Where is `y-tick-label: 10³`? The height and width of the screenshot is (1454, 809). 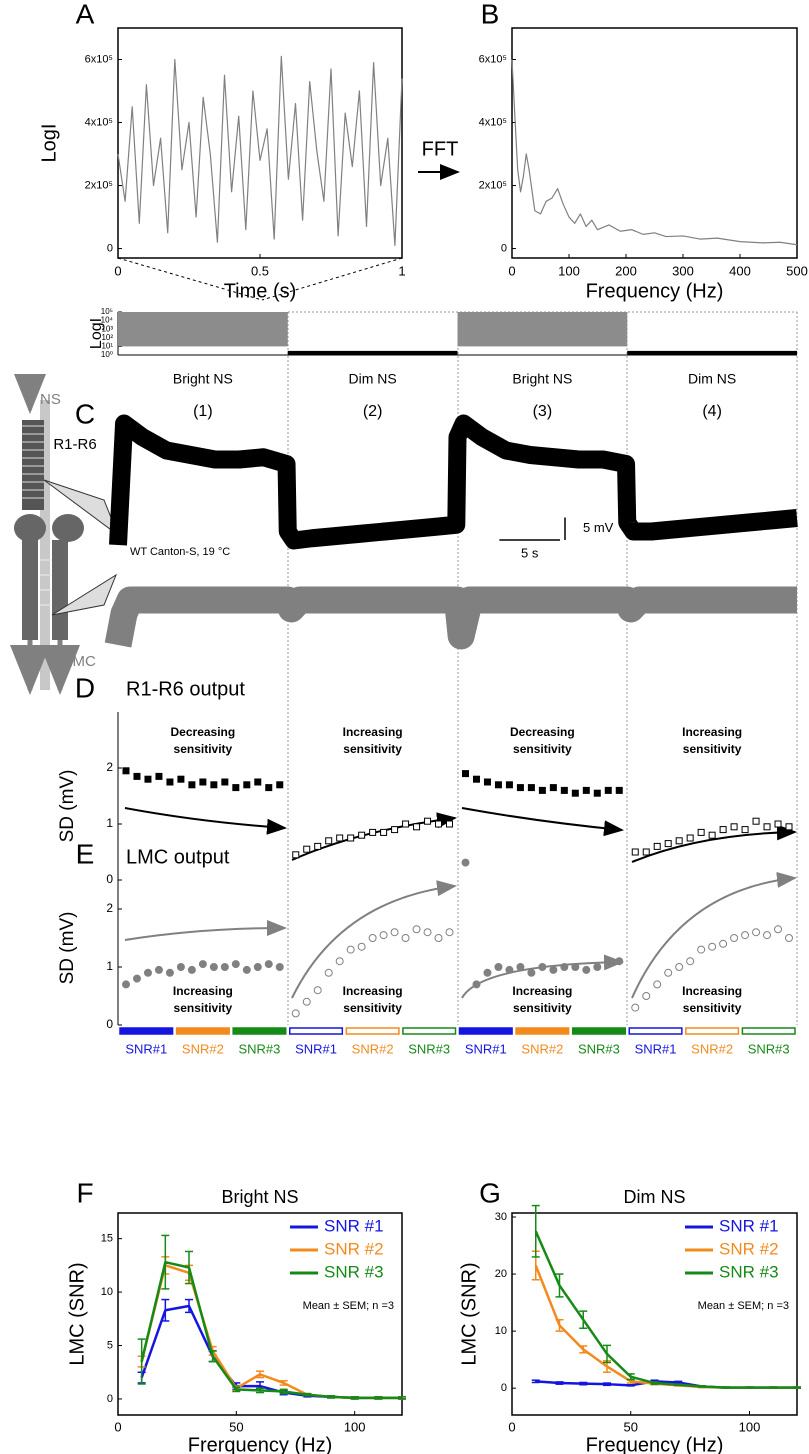 y-tick-label: 10³ is located at coordinates (107, 328).